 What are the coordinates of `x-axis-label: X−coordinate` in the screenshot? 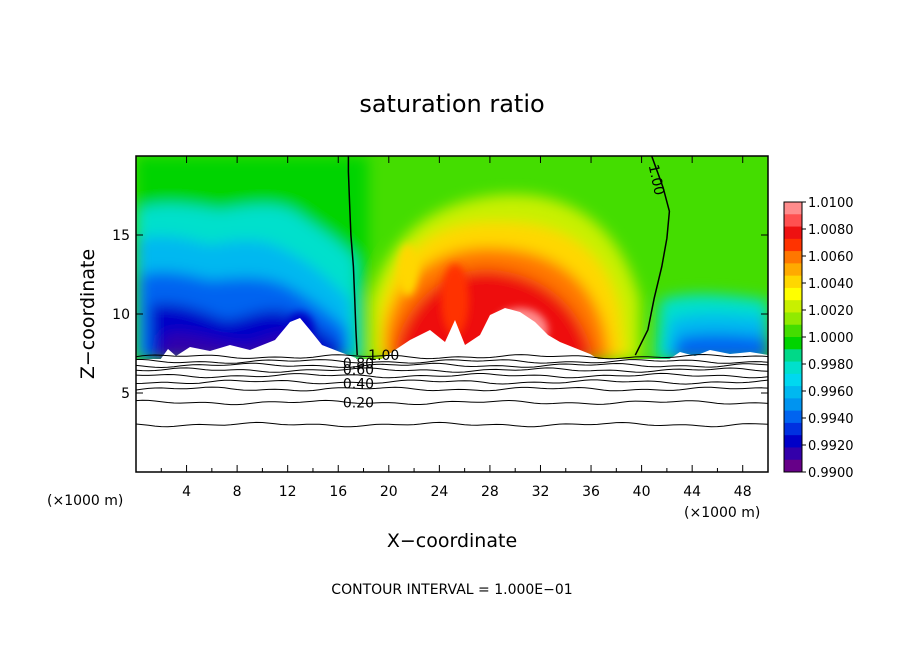 It's located at (452, 541).